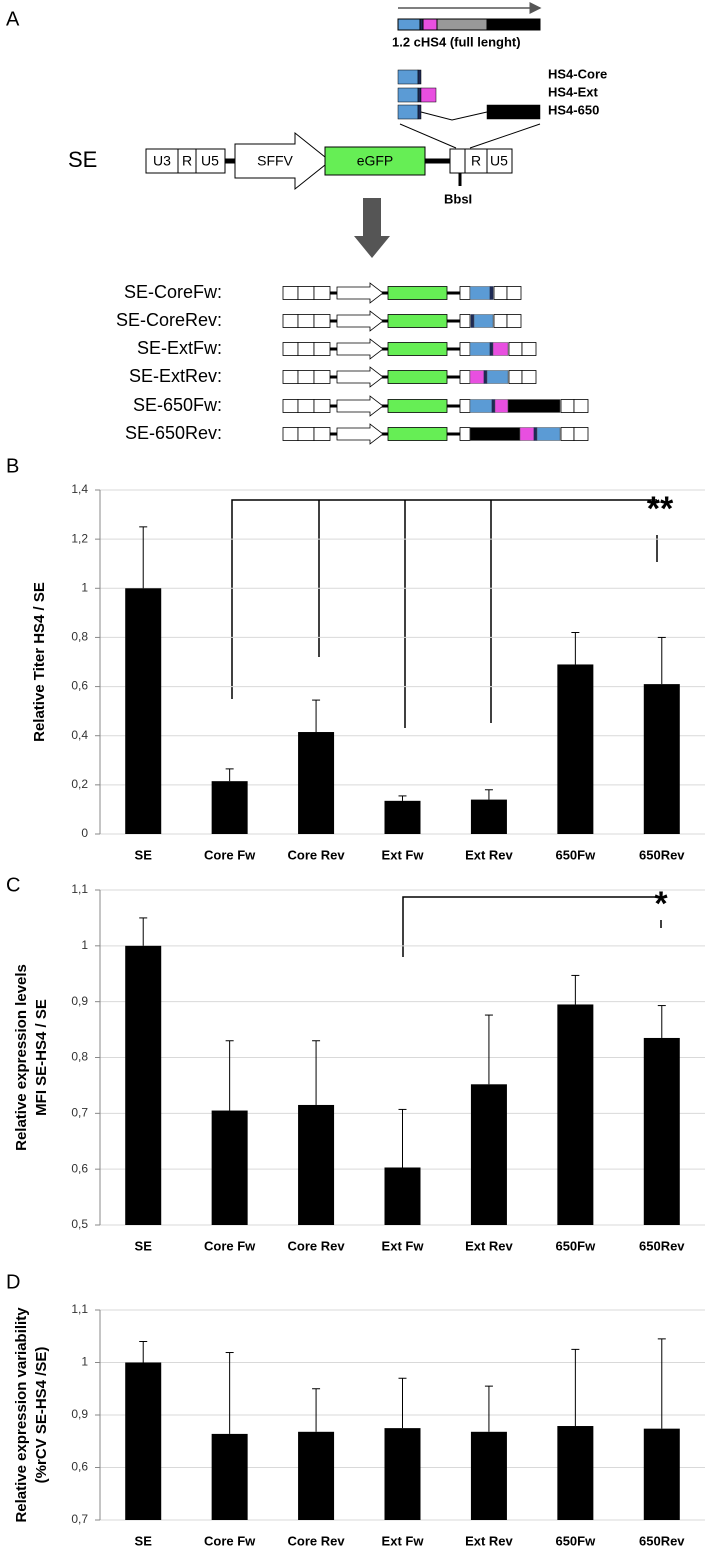  I want to click on full-length-bar, so click(469, 24).